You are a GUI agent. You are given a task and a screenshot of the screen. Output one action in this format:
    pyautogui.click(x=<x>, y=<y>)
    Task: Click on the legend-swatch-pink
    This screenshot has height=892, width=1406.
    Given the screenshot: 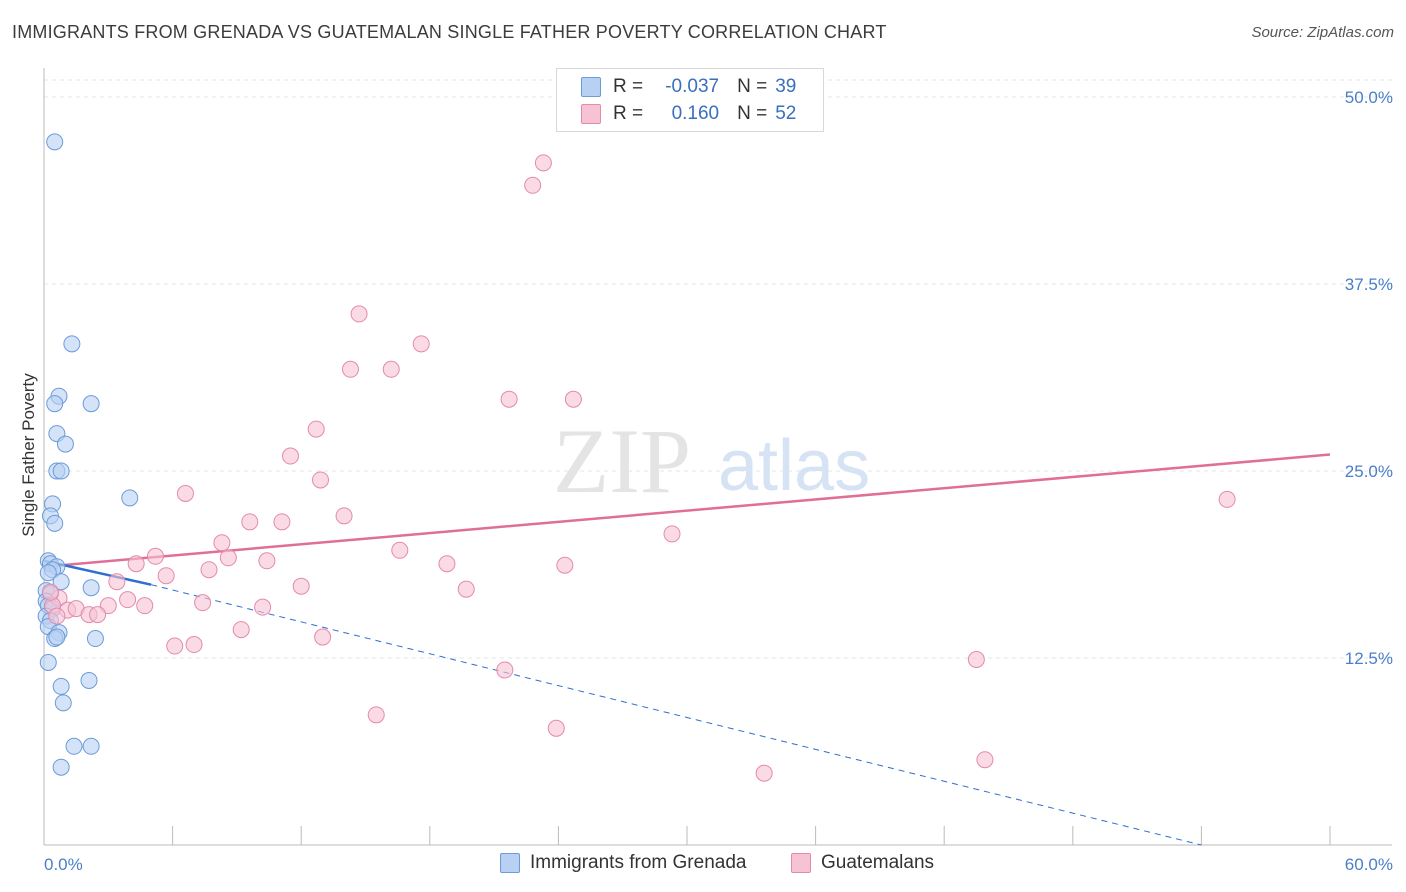 What is the action you would take?
    pyautogui.click(x=591, y=114)
    